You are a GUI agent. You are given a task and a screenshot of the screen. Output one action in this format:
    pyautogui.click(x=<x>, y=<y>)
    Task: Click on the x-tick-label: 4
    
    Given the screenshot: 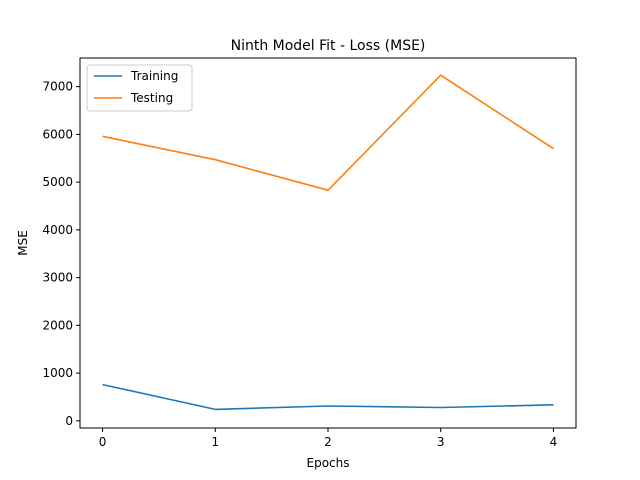 What is the action you would take?
    pyautogui.click(x=554, y=442)
    